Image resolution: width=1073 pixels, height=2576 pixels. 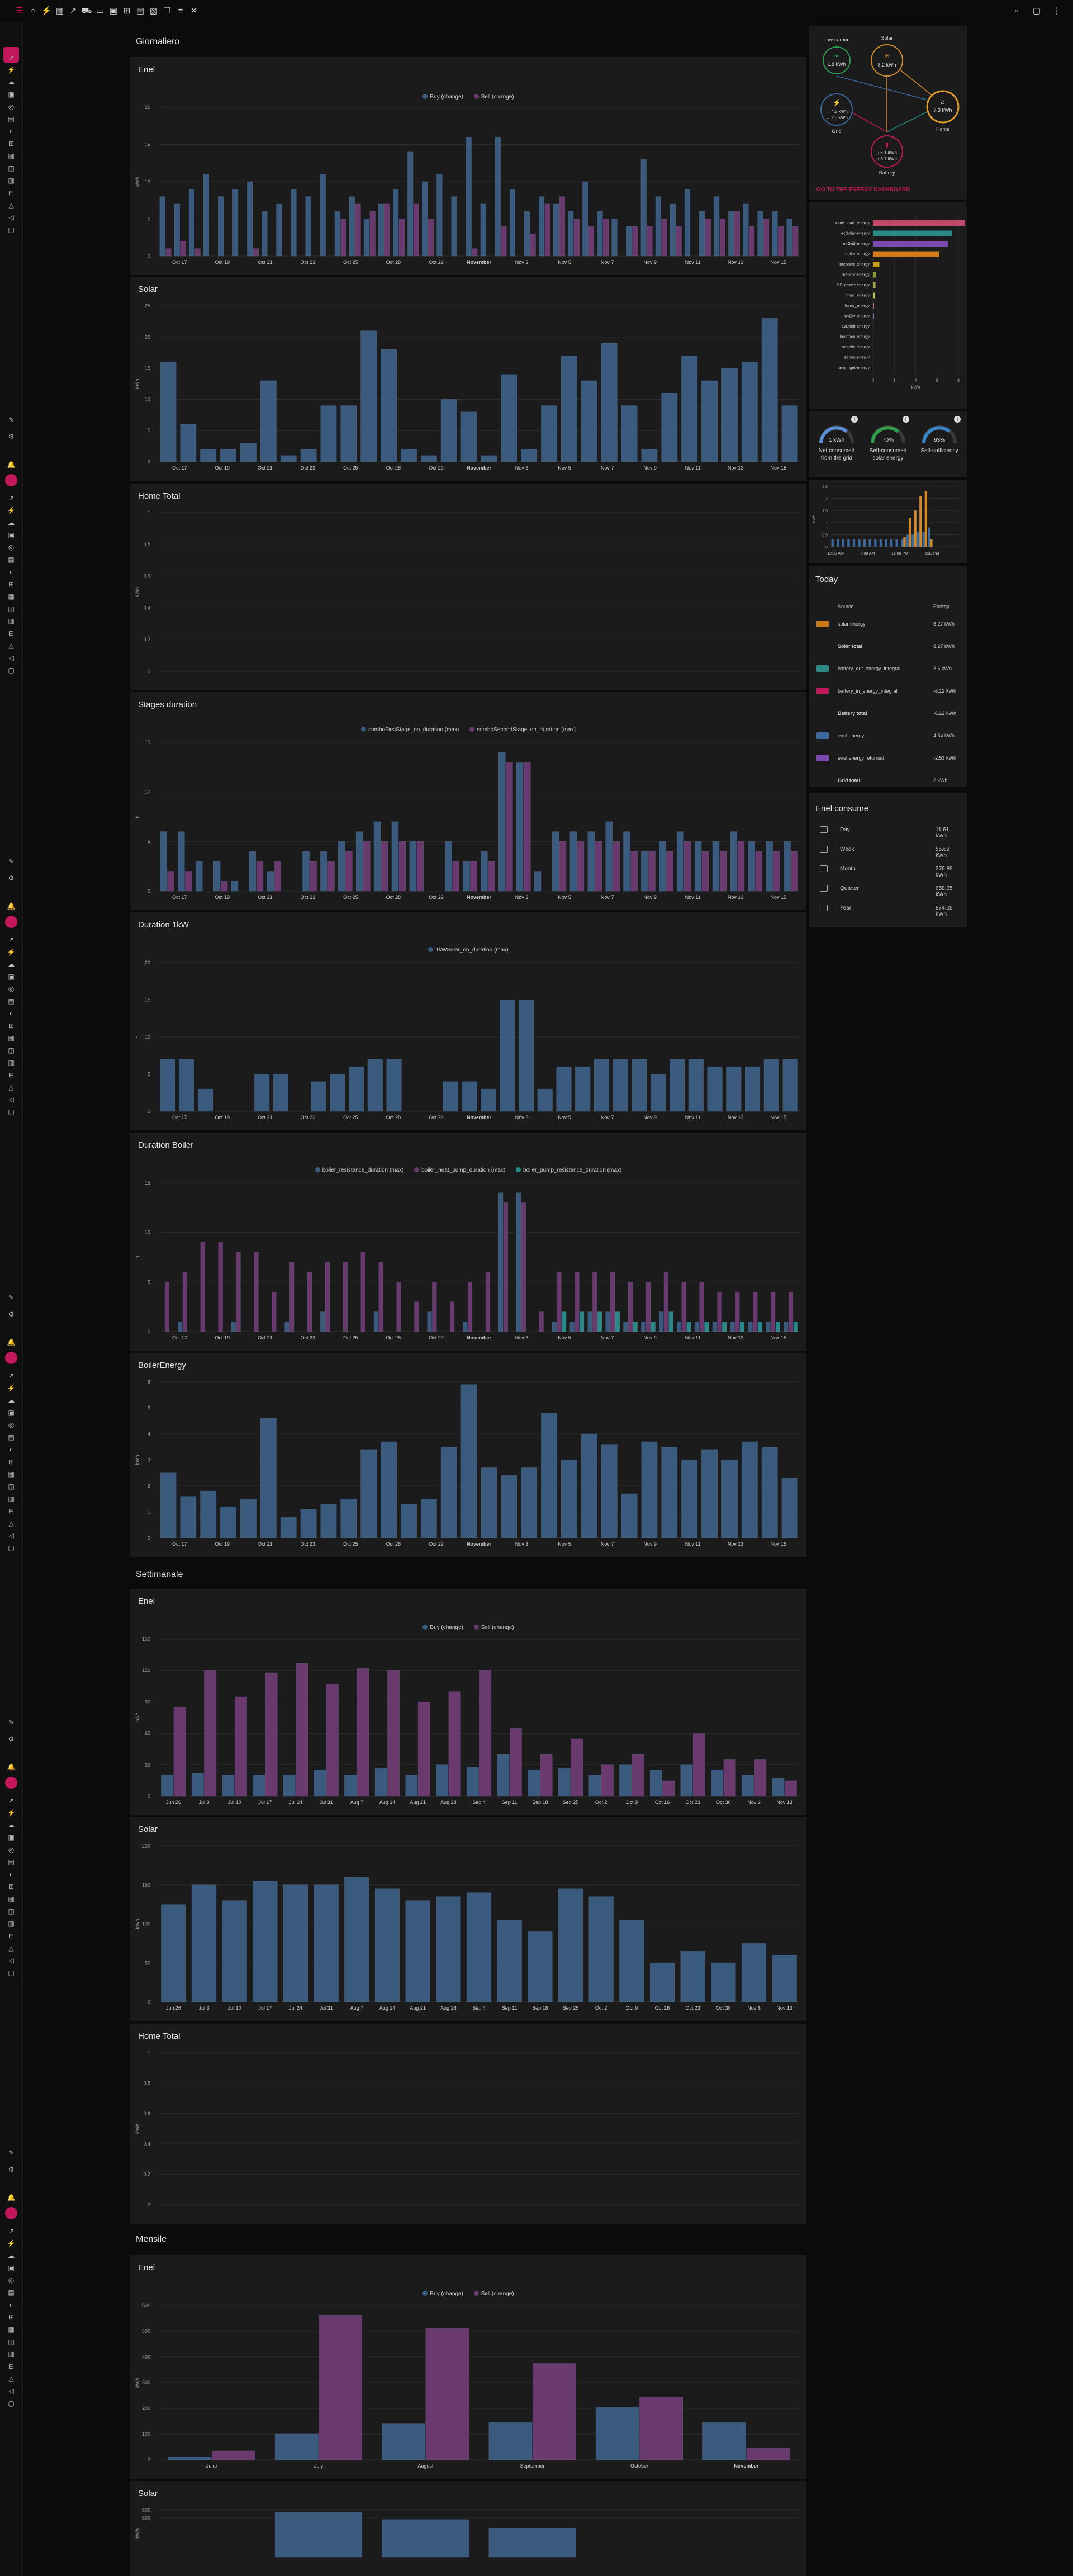 What do you see at coordinates (86, 11) in the screenshot?
I see `car-icon: ⛟` at bounding box center [86, 11].